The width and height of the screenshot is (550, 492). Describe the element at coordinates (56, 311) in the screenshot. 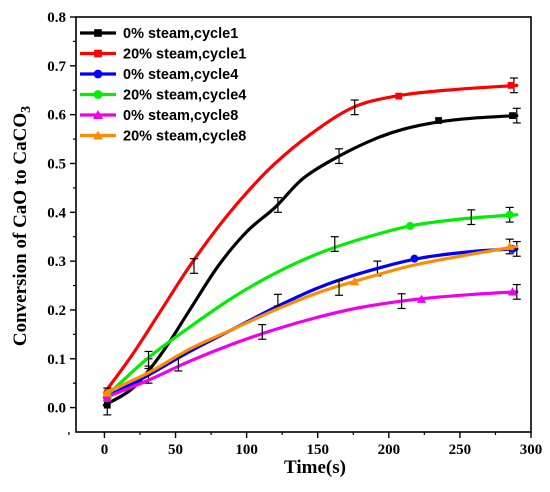

I see `y-tick-label: 0.2` at that location.